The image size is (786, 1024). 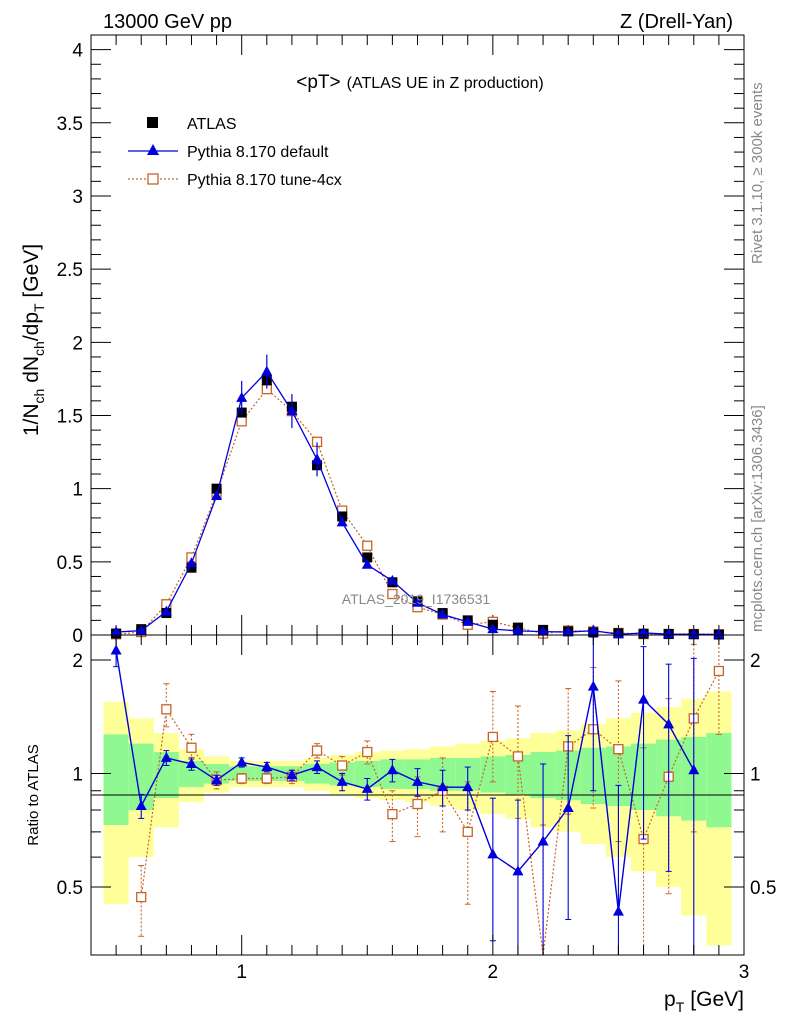 What do you see at coordinates (70, 416) in the screenshot?
I see `y-tick-label: 1.5` at bounding box center [70, 416].